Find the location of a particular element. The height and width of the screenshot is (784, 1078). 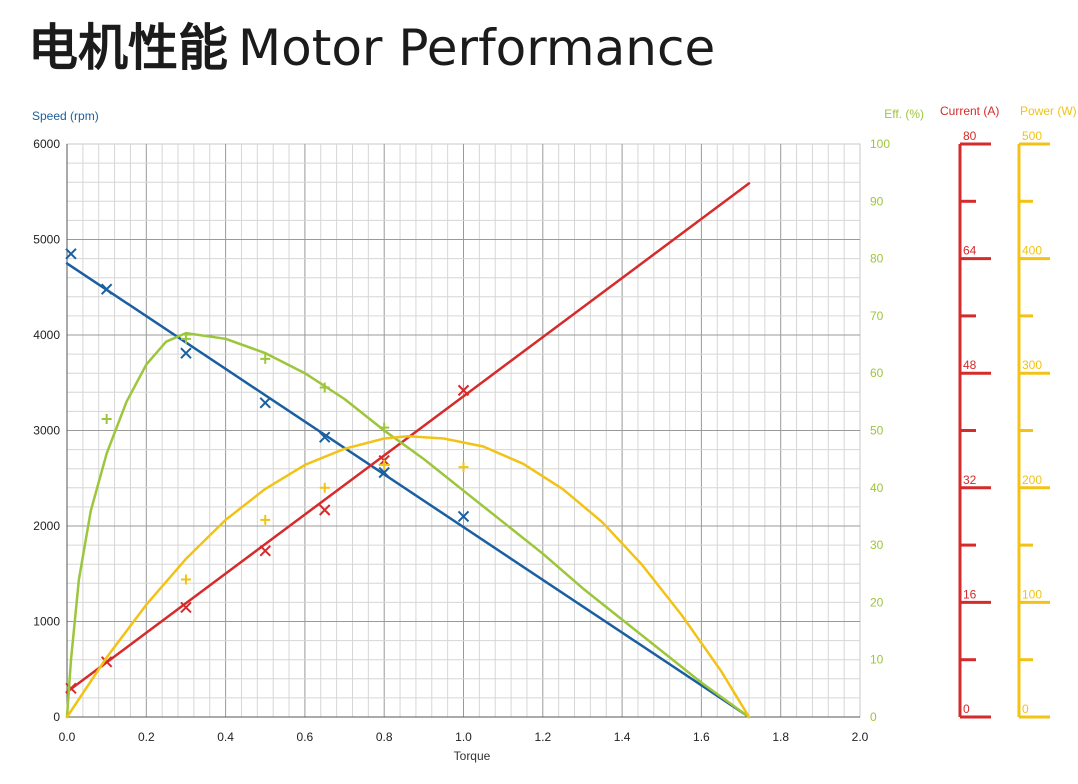

speed-tick-label: 1000 is located at coordinates (46, 622).